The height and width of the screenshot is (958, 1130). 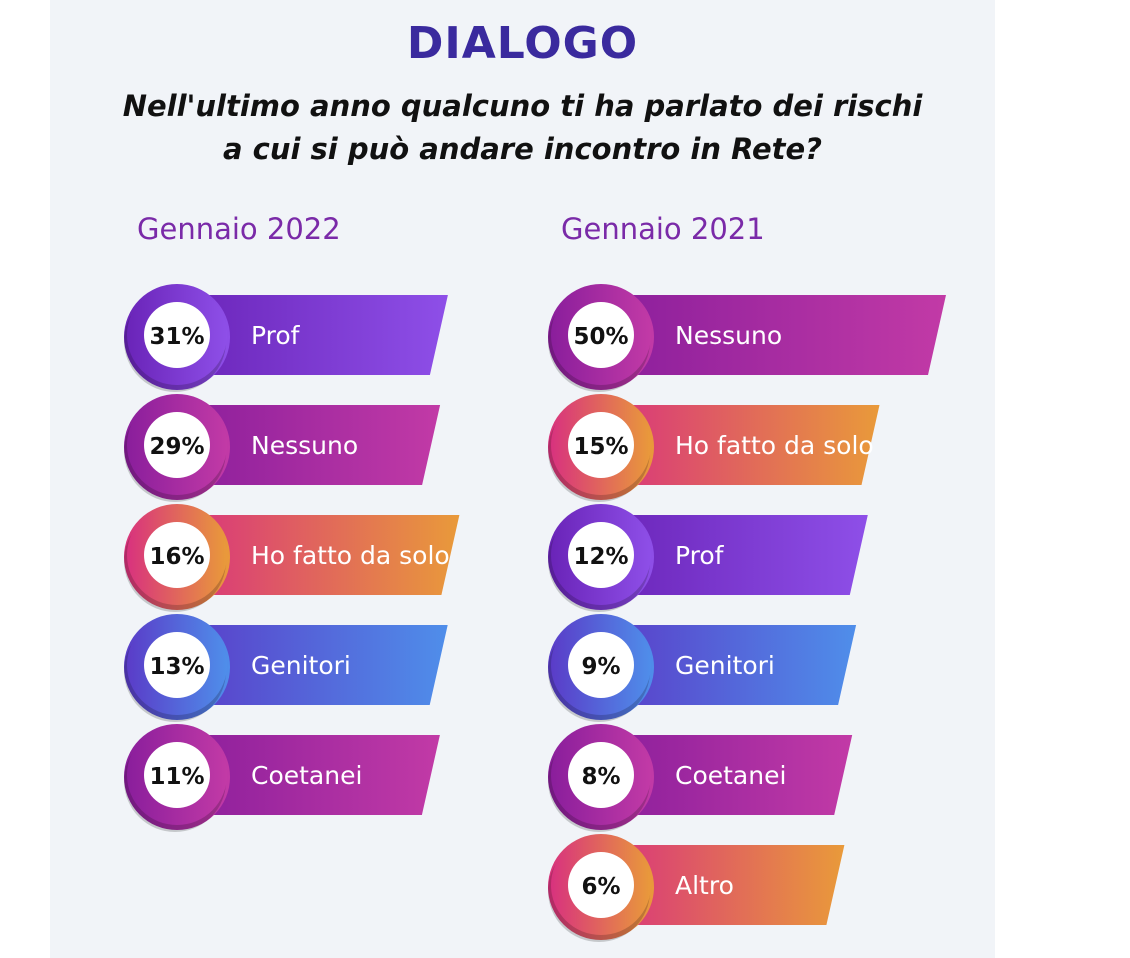 I want to click on value-label: 15%, so click(x=600, y=447).